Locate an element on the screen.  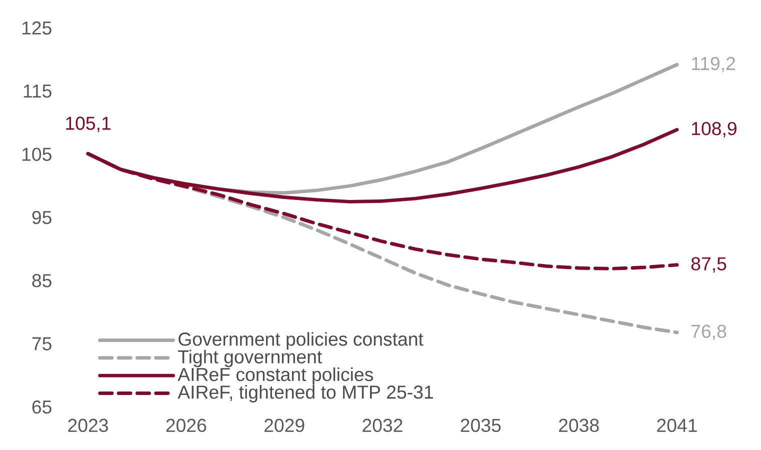
y-tick-label: 65 is located at coordinates (42, 407).